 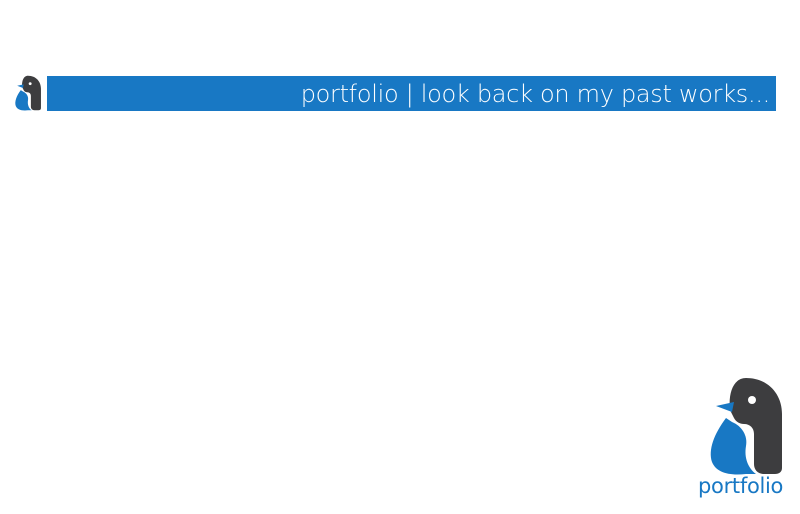 What do you see at coordinates (741, 486) in the screenshot?
I see `footer-brand-label: portfolio` at bounding box center [741, 486].